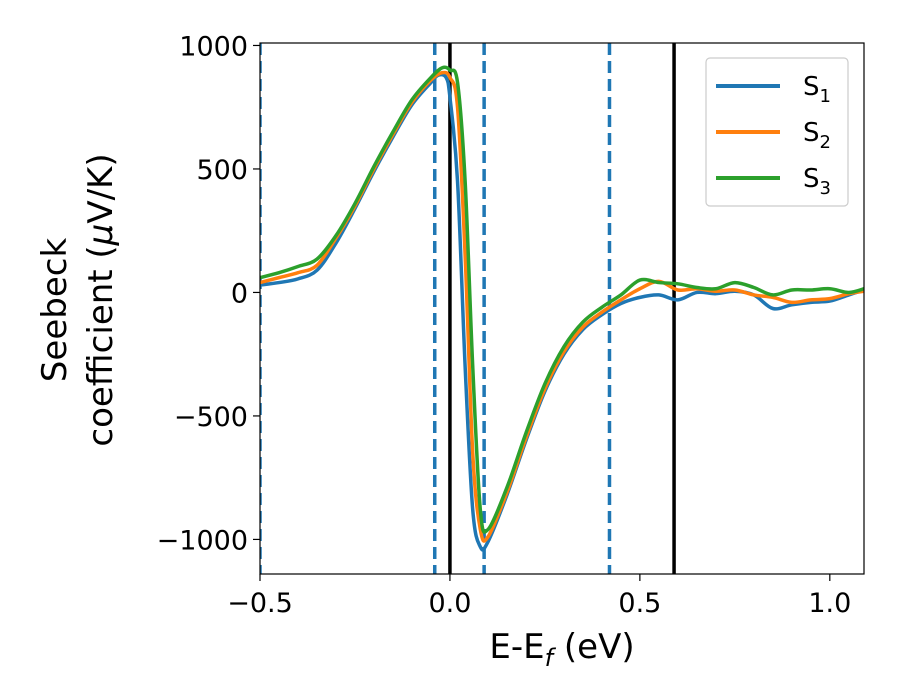 This screenshot has width=900, height=700. Describe the element at coordinates (211, 417) in the screenshot. I see `y-tick-label: −500` at that location.